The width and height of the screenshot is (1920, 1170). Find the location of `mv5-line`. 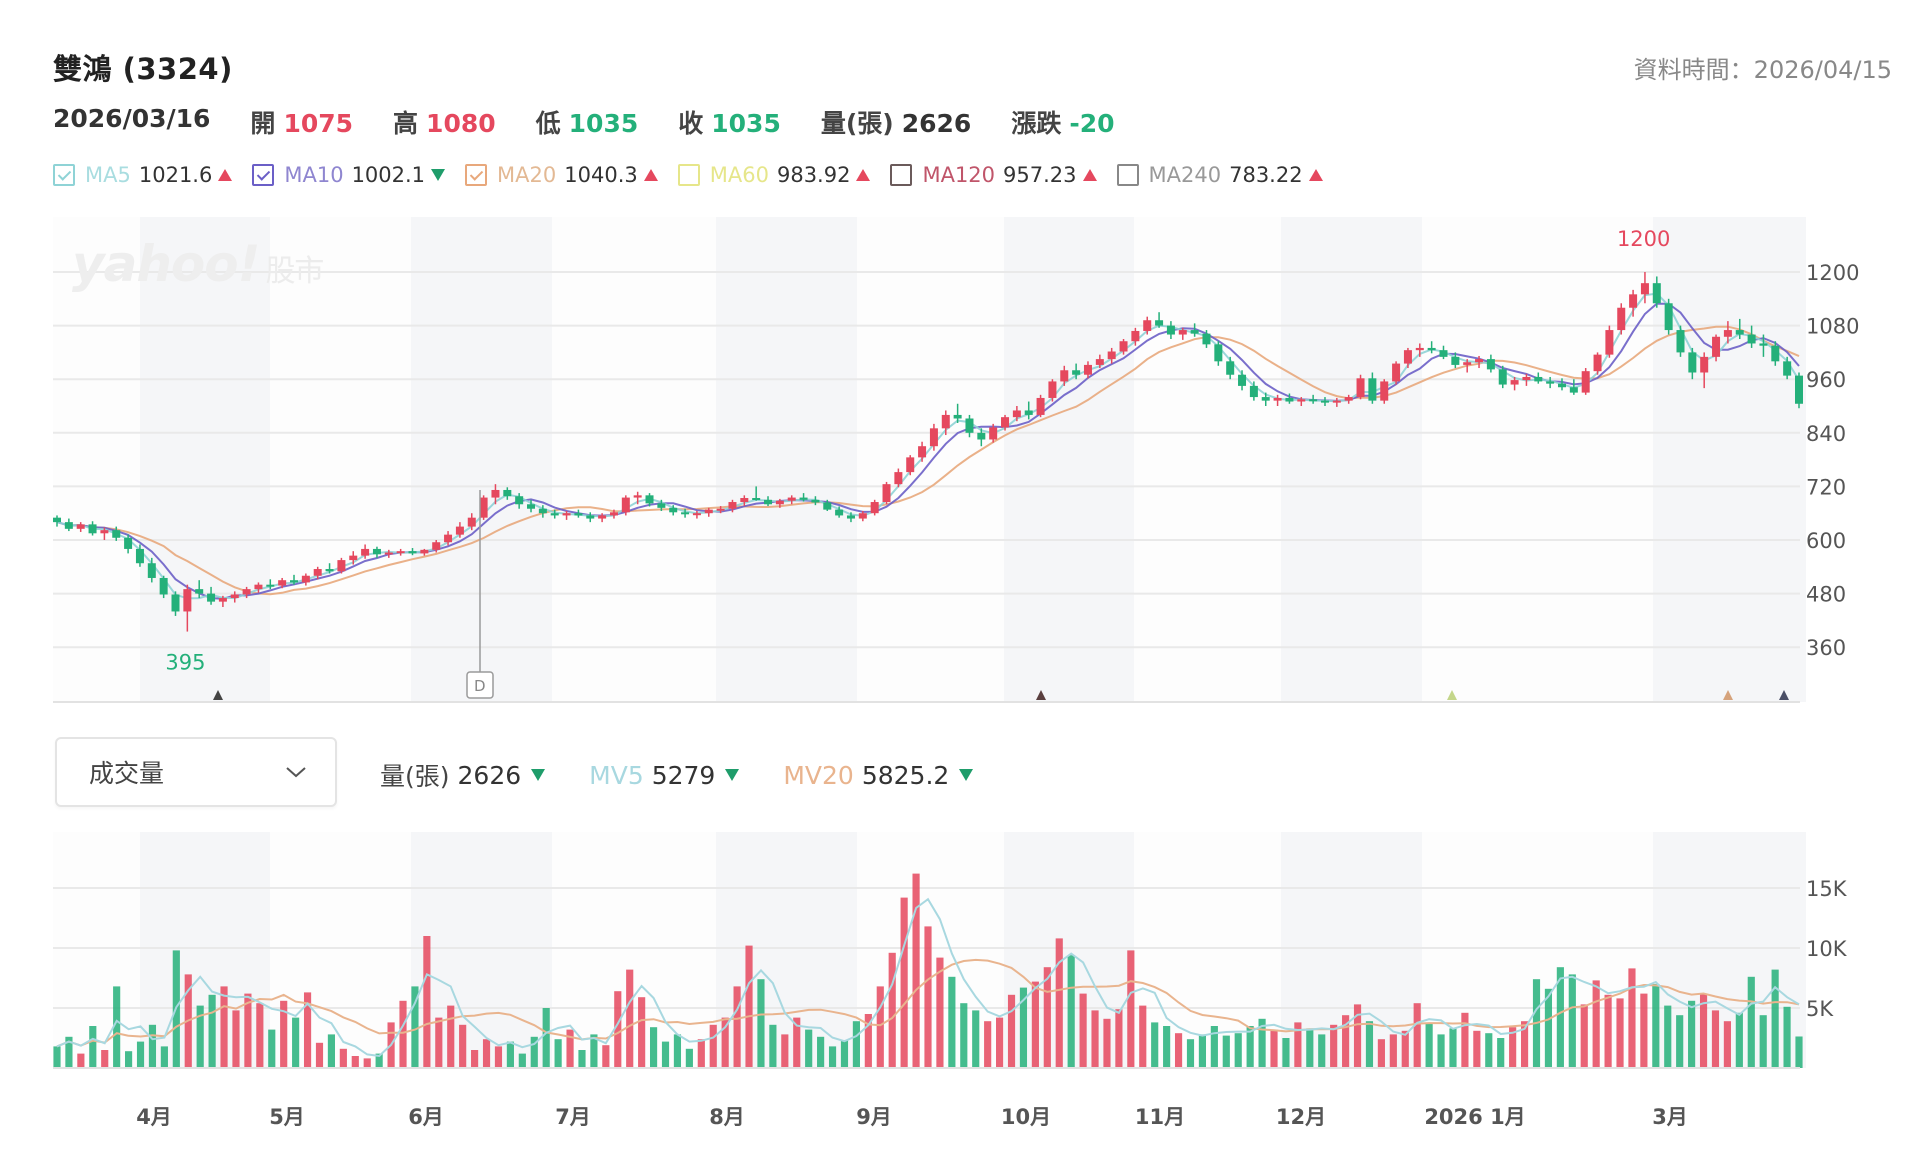

mv5-line is located at coordinates (928, 977).